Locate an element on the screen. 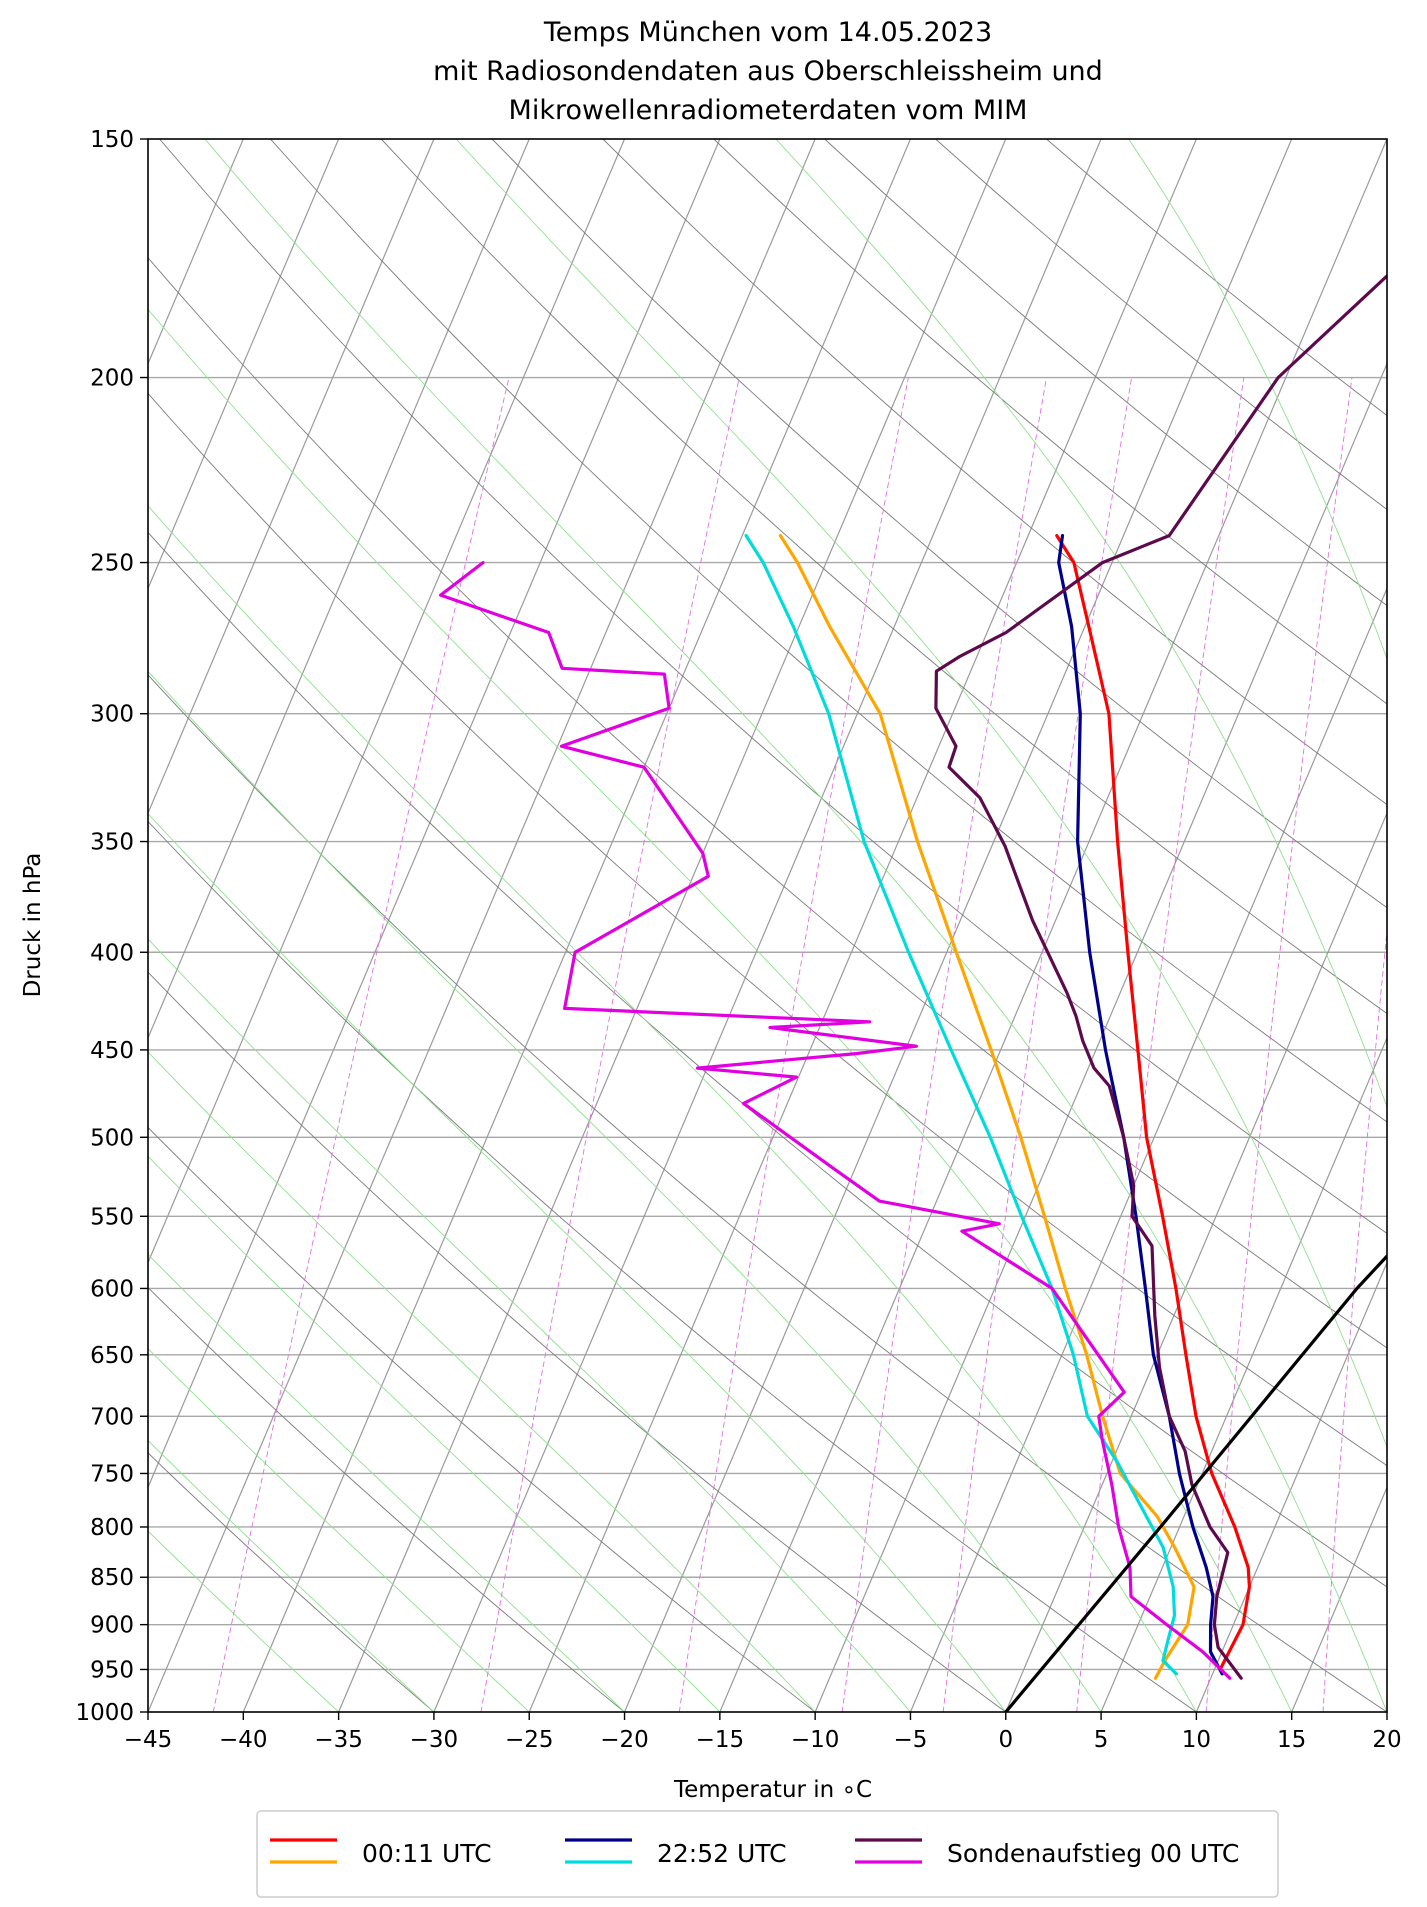  legend: 00:11 UTC 22:52 UTC Sondenaufstieg 00 UTC is located at coordinates (767, 1854).